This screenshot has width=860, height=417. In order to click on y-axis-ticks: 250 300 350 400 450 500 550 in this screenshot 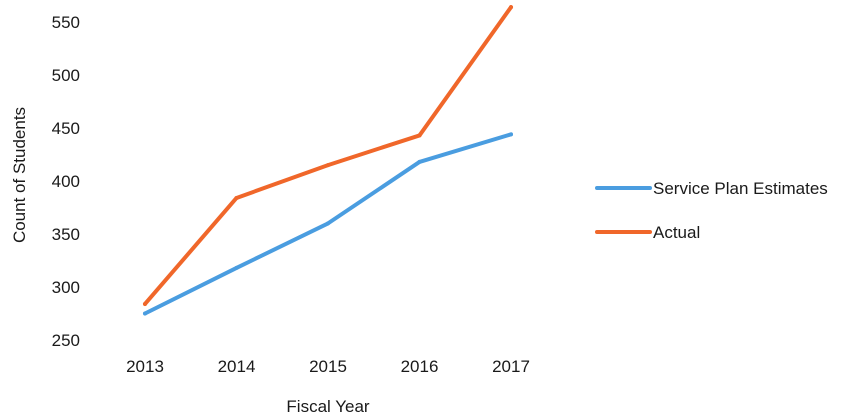, I will do `click(66, 181)`.